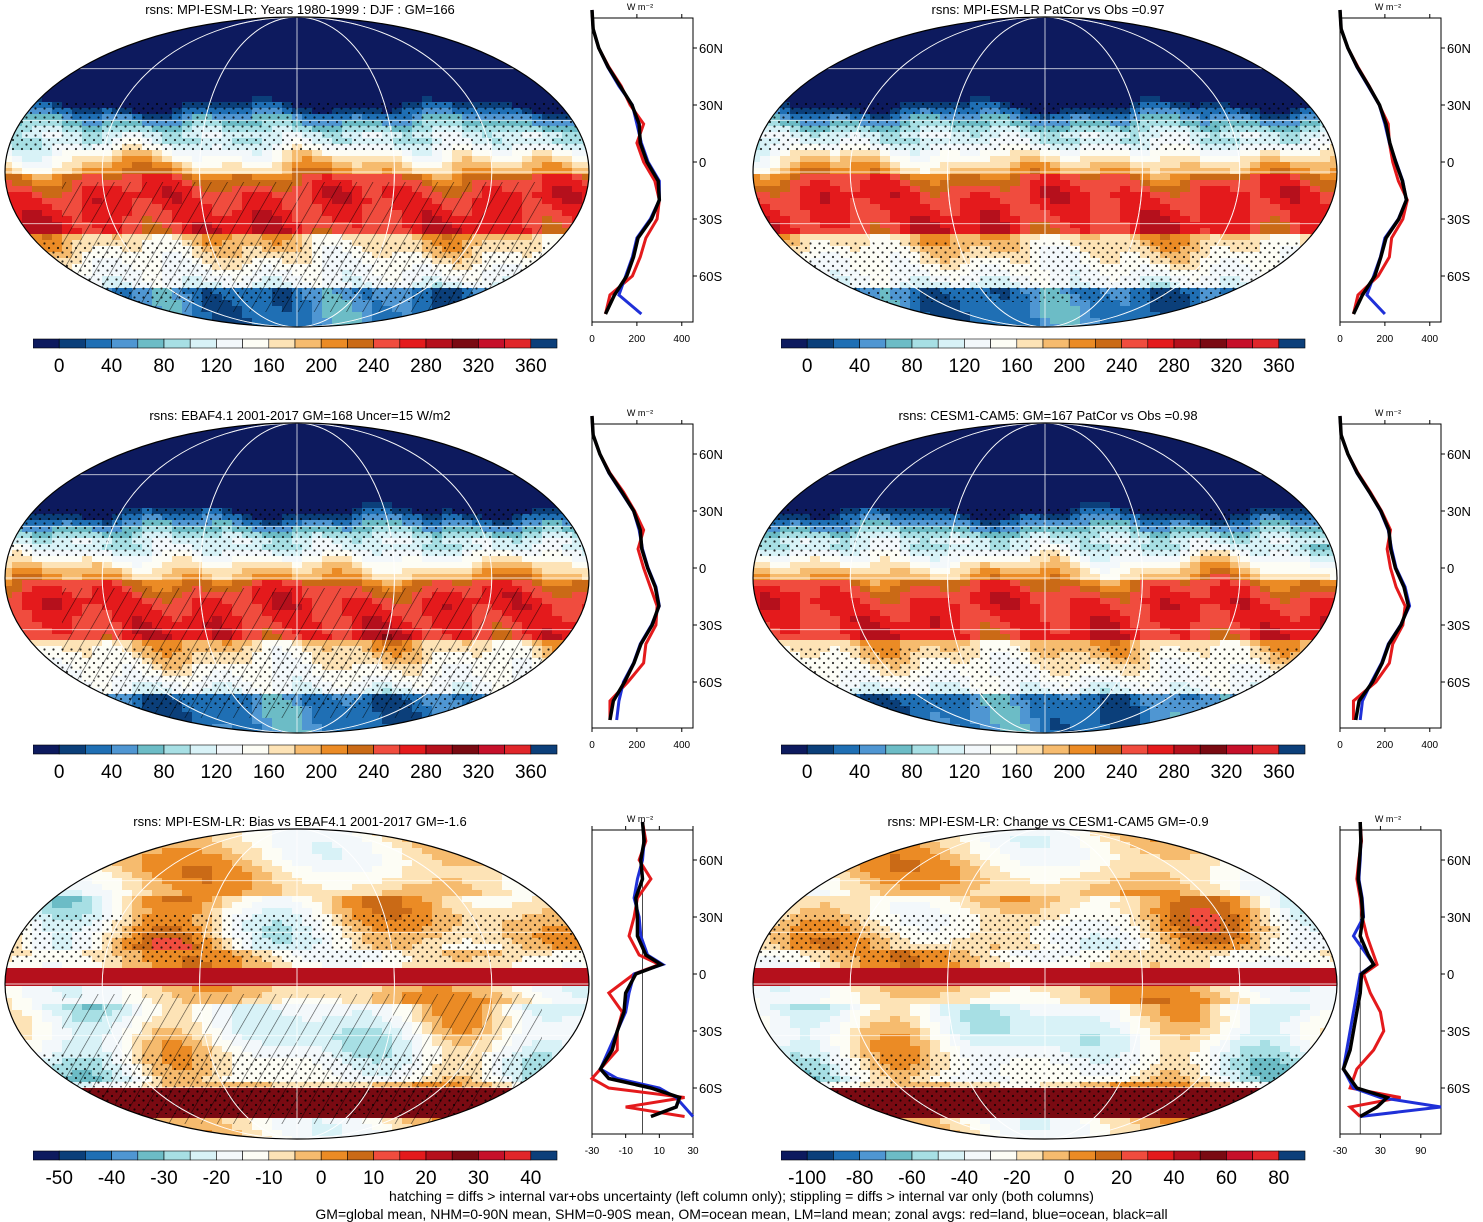 The width and height of the screenshot is (1483, 1222). Describe the element at coordinates (1459, 511) in the screenshot. I see `profile-lat-label: 30N` at that location.